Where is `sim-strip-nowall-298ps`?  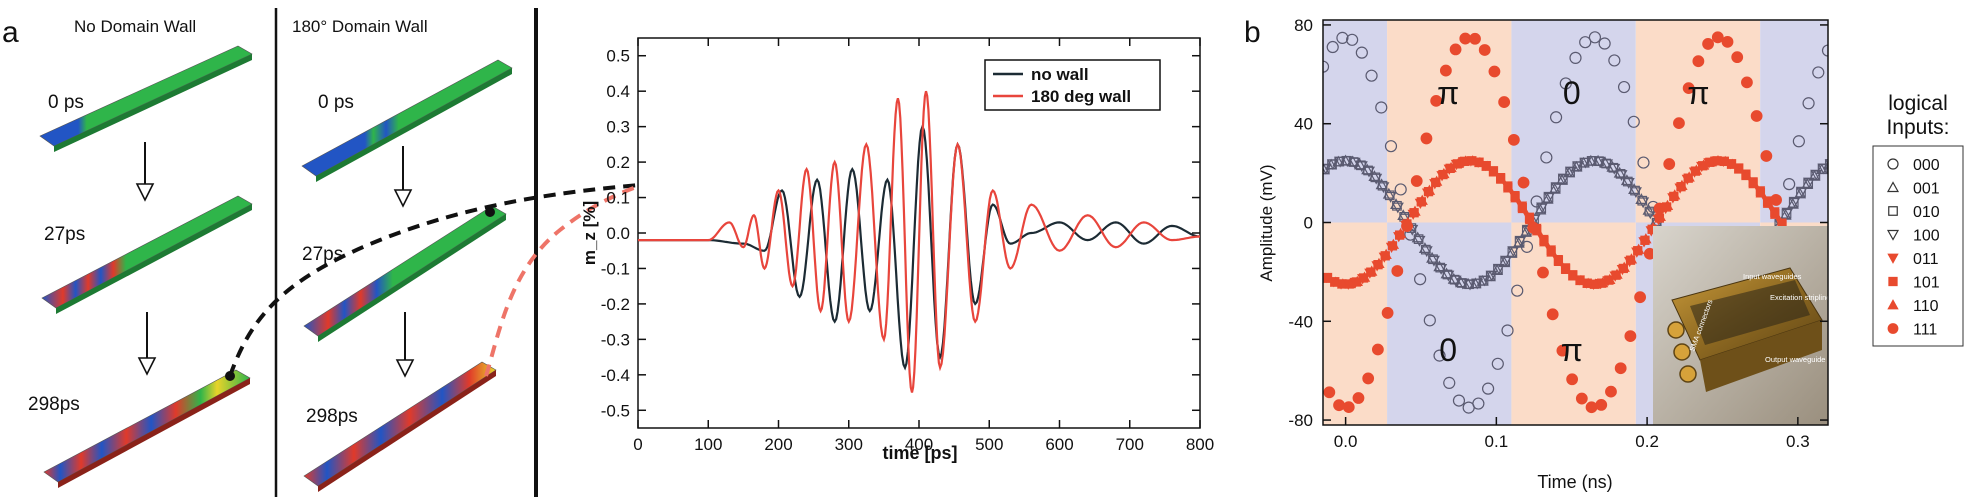 sim-strip-nowall-298ps is located at coordinates (147, 428).